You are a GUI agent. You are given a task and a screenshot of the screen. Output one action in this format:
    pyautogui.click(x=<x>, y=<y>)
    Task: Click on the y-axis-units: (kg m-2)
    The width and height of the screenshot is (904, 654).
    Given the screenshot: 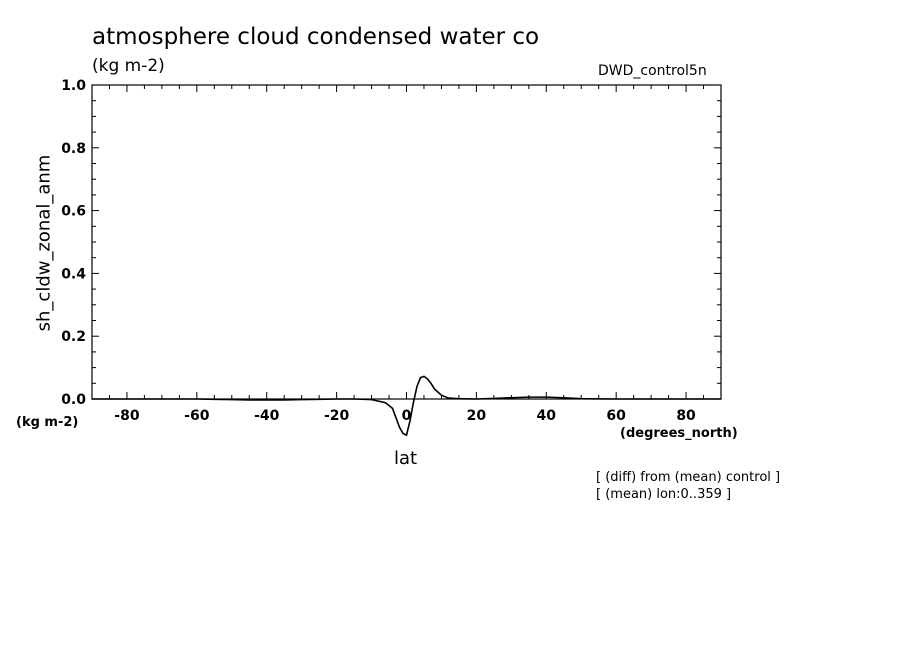 What is the action you would take?
    pyautogui.click(x=47, y=422)
    